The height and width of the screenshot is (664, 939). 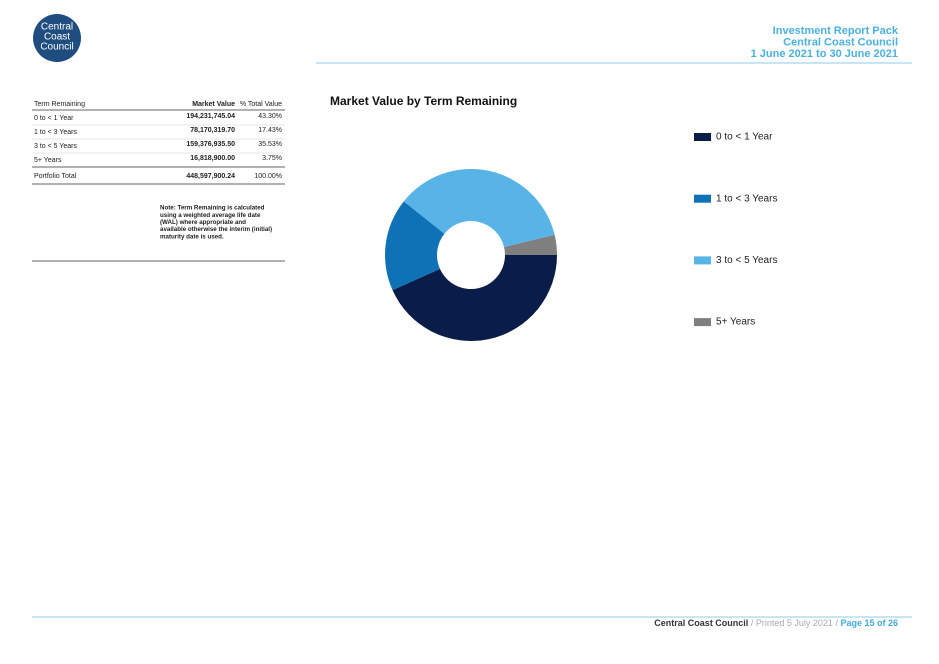 I want to click on table-cell: 17.43%, so click(x=270, y=130).